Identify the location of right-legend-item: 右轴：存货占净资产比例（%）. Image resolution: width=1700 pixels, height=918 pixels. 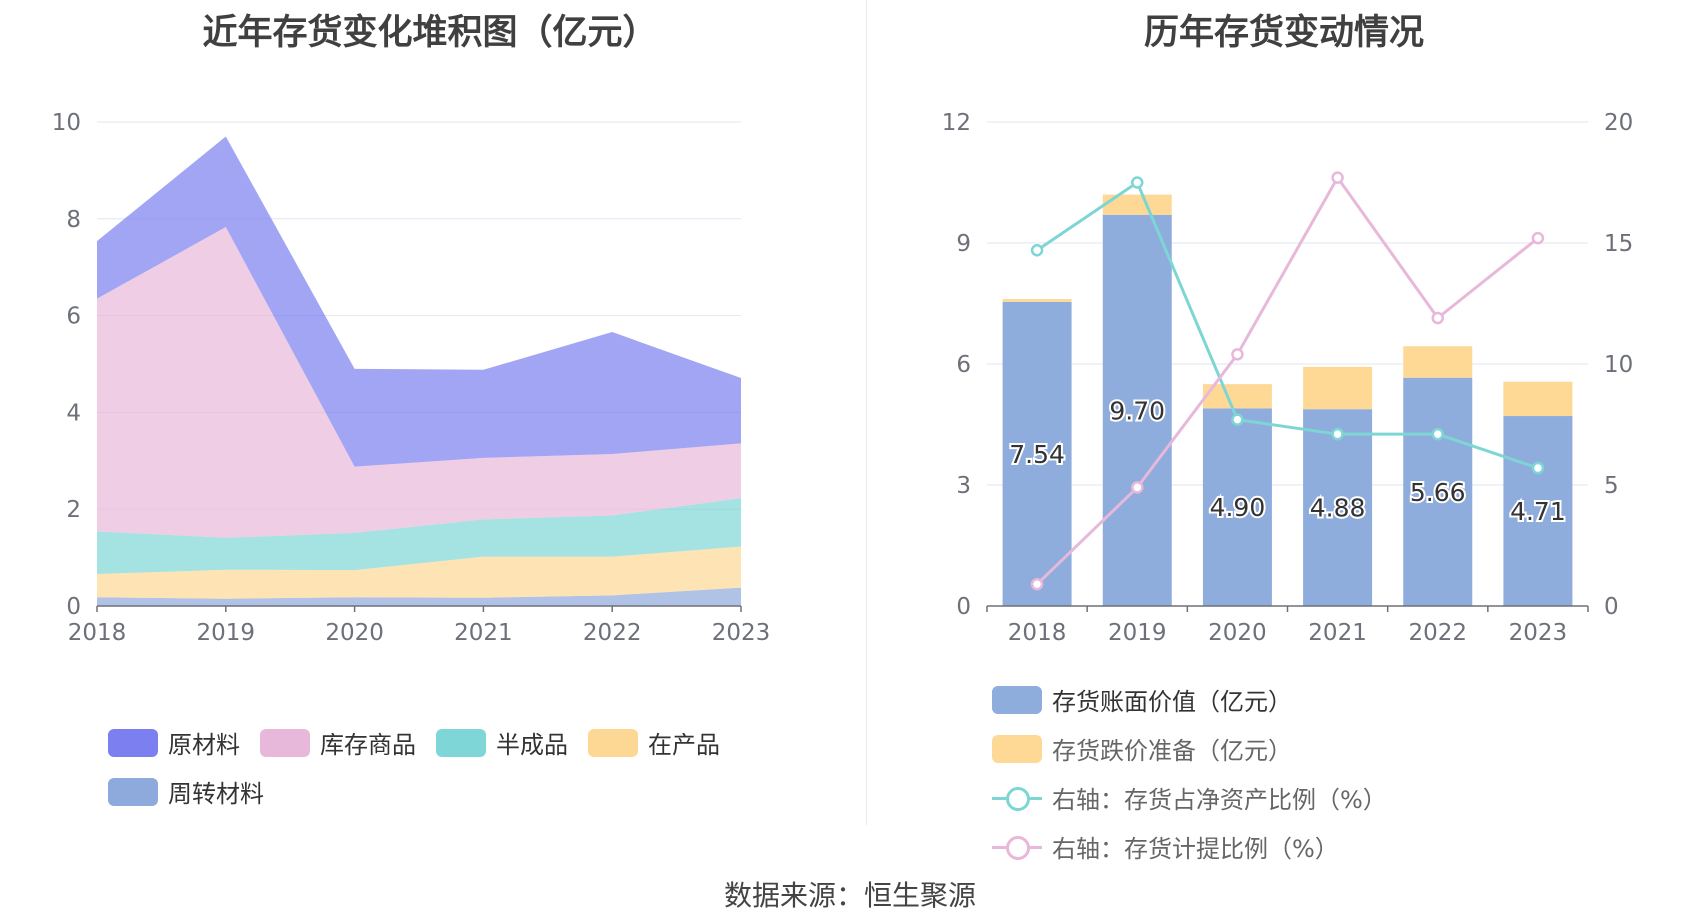
(1189, 797).